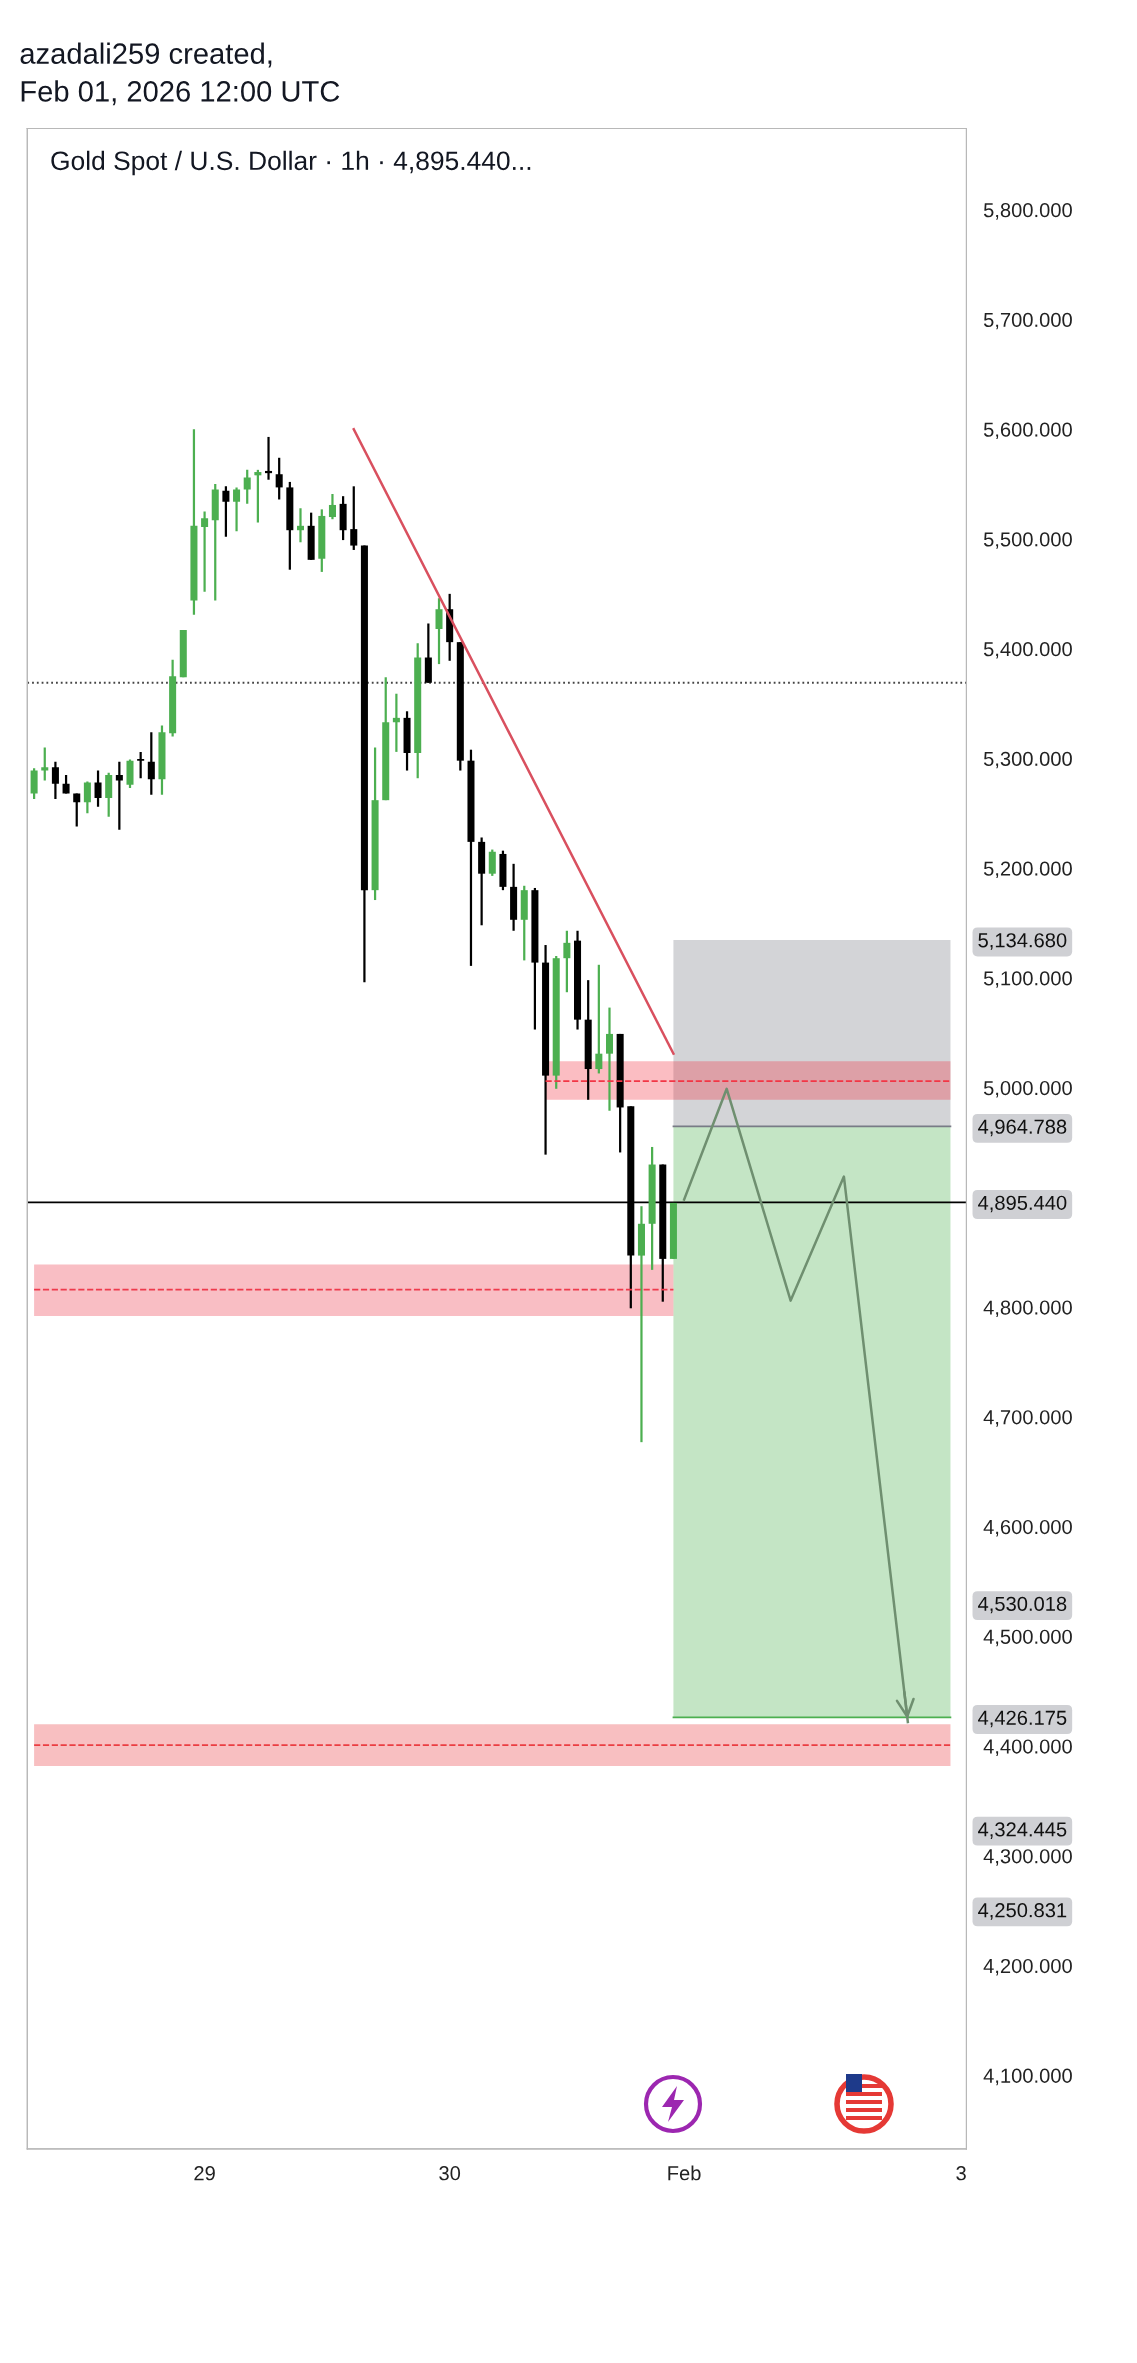 The image size is (1137, 2363). What do you see at coordinates (961, 2173) in the screenshot?
I see `x-tick-label: 3` at bounding box center [961, 2173].